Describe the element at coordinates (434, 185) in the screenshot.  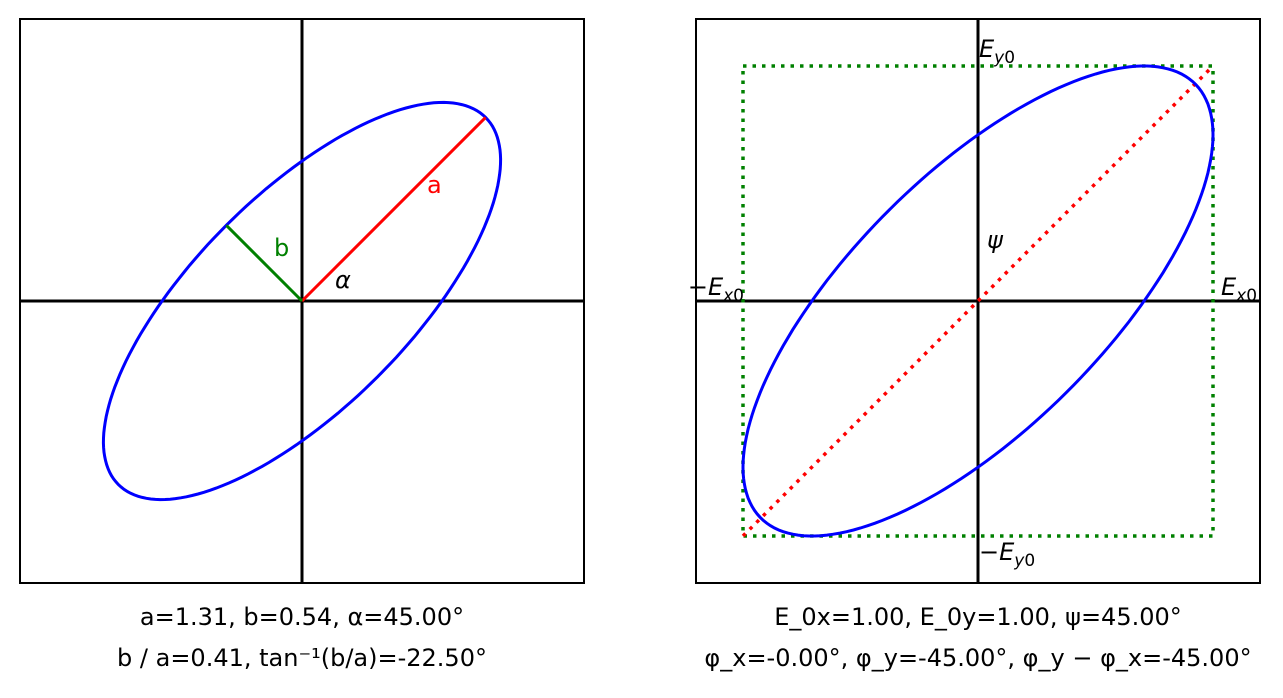
I see `label-a: a` at that location.